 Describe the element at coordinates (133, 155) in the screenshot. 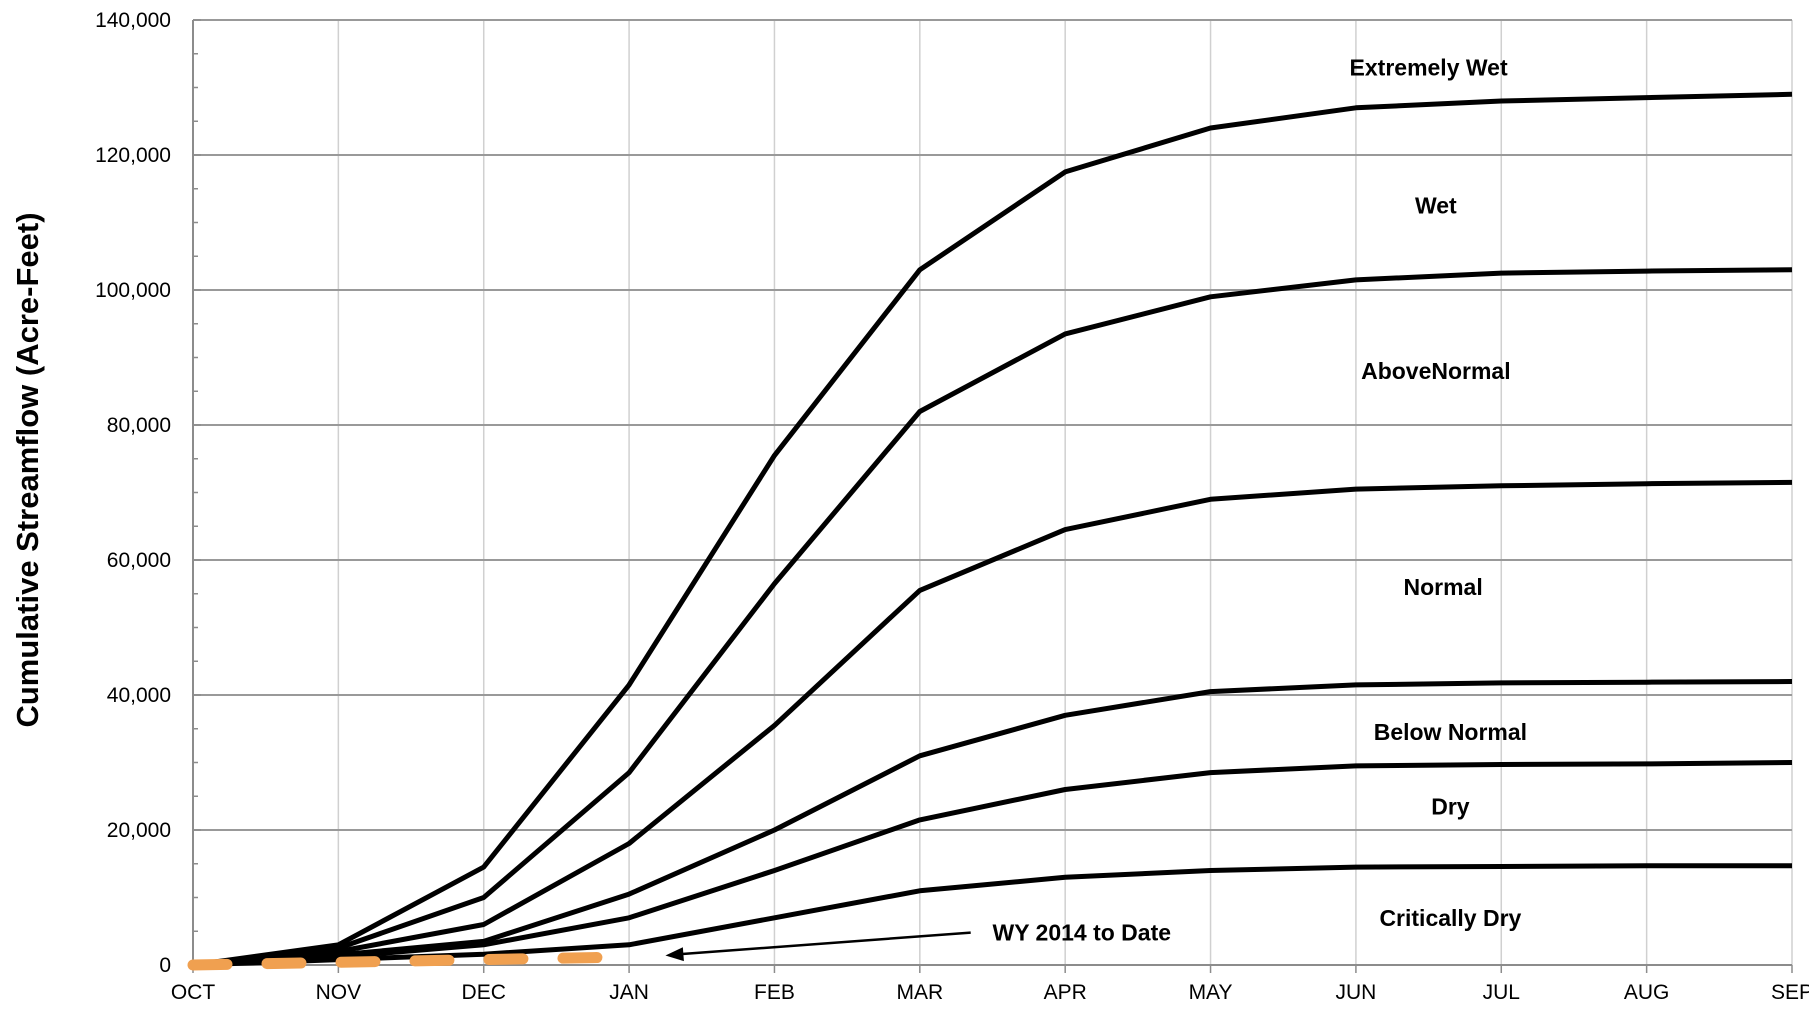

I see `y-tick-label: 120,000` at that location.